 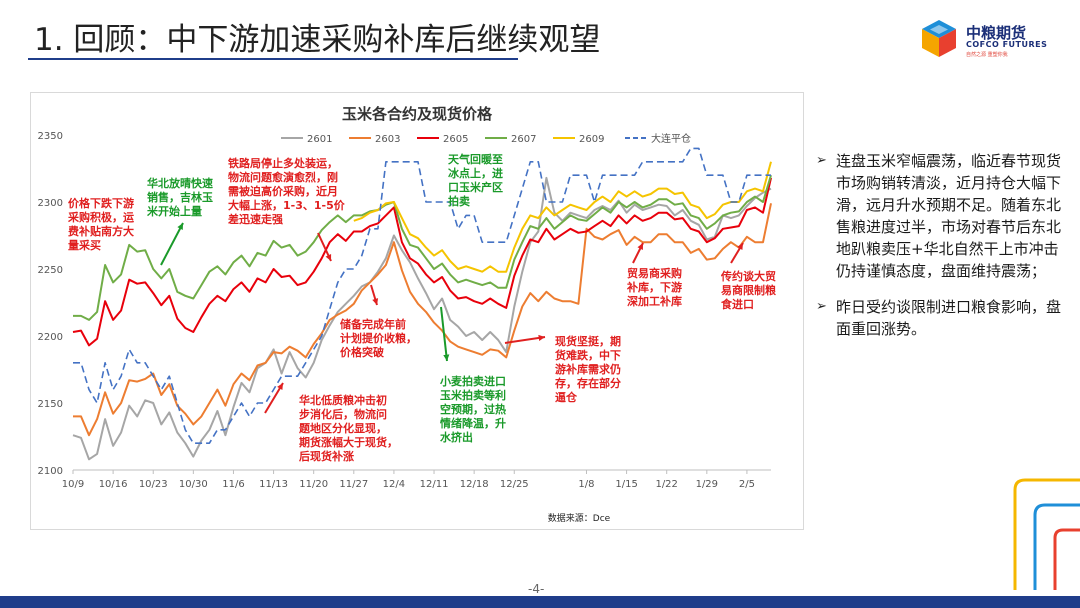 What do you see at coordinates (113, 484) in the screenshot?
I see `x-tick-label: 10/16` at bounding box center [113, 484].